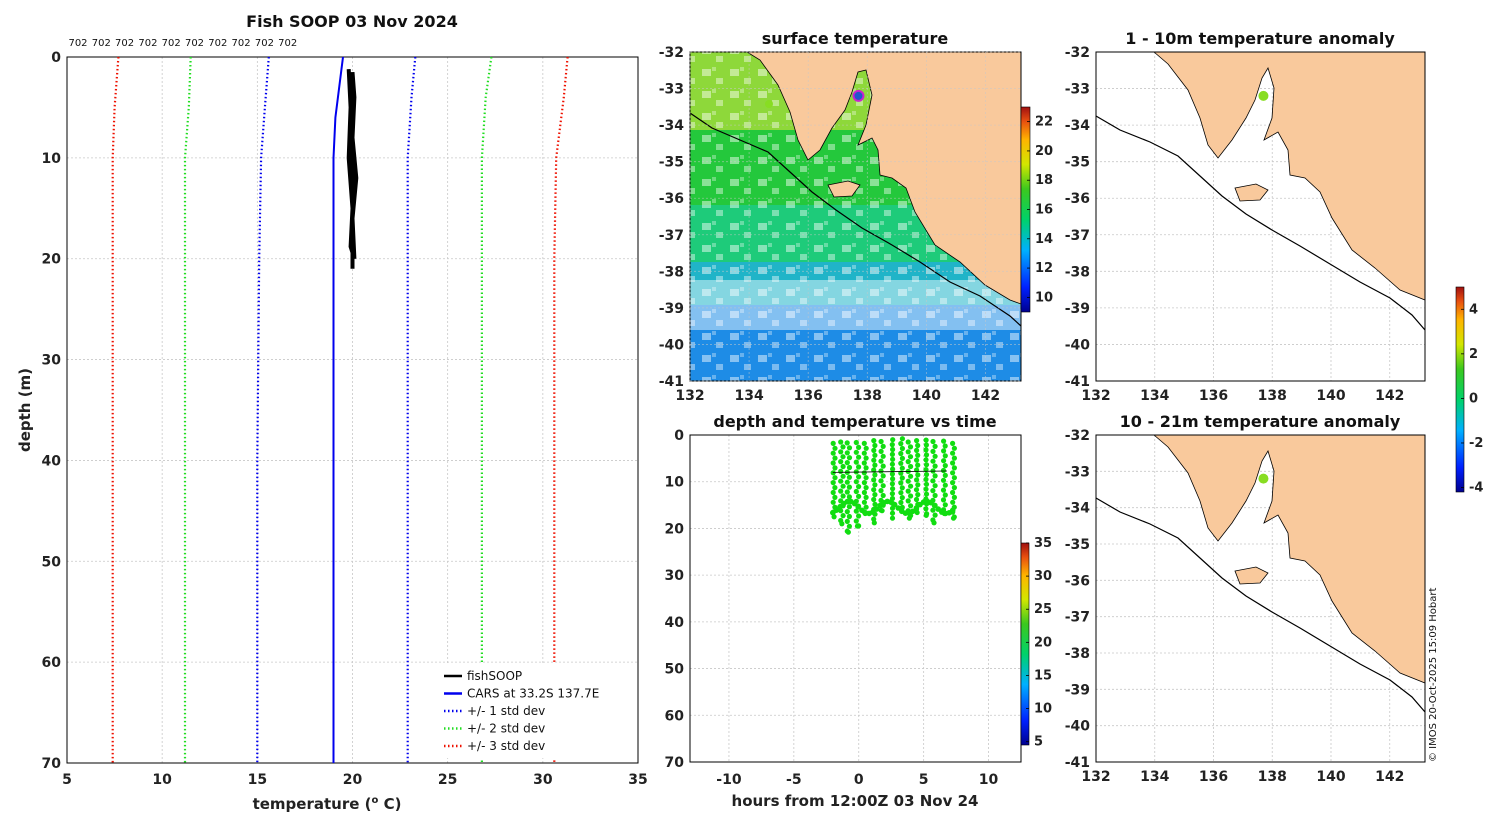  Describe the element at coordinates (124, 43) in the screenshot. I see `cast-id-label: 702` at that location.